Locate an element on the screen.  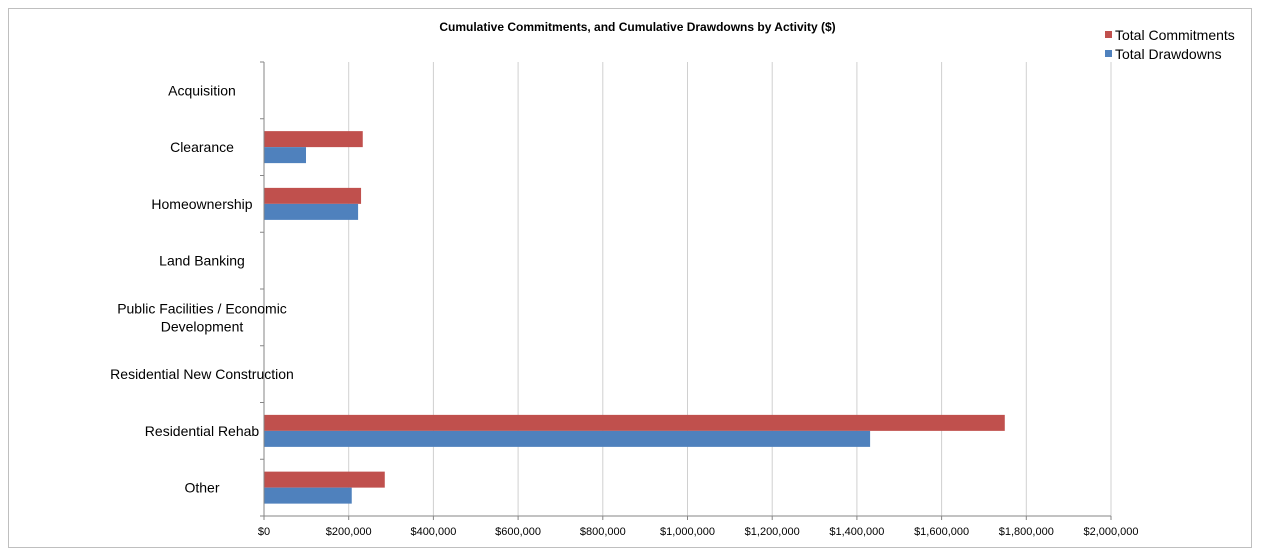
legend-label-drawdowns: Total Drawdowns is located at coordinates (1168, 53).